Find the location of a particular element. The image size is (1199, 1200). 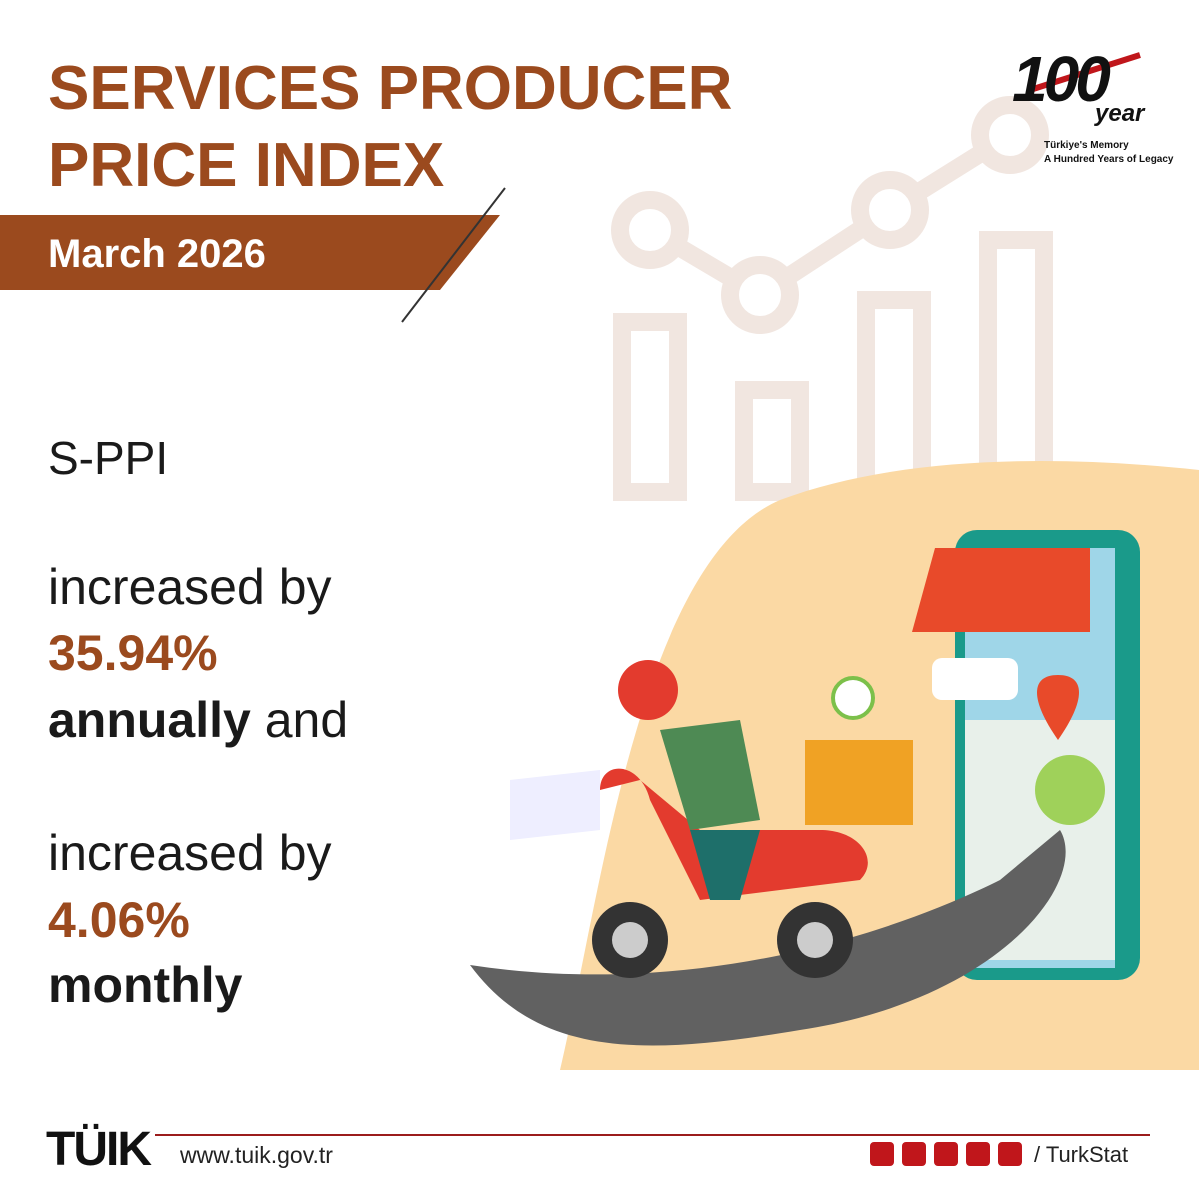

logo: TÜIK is located at coordinates (99, 1149).